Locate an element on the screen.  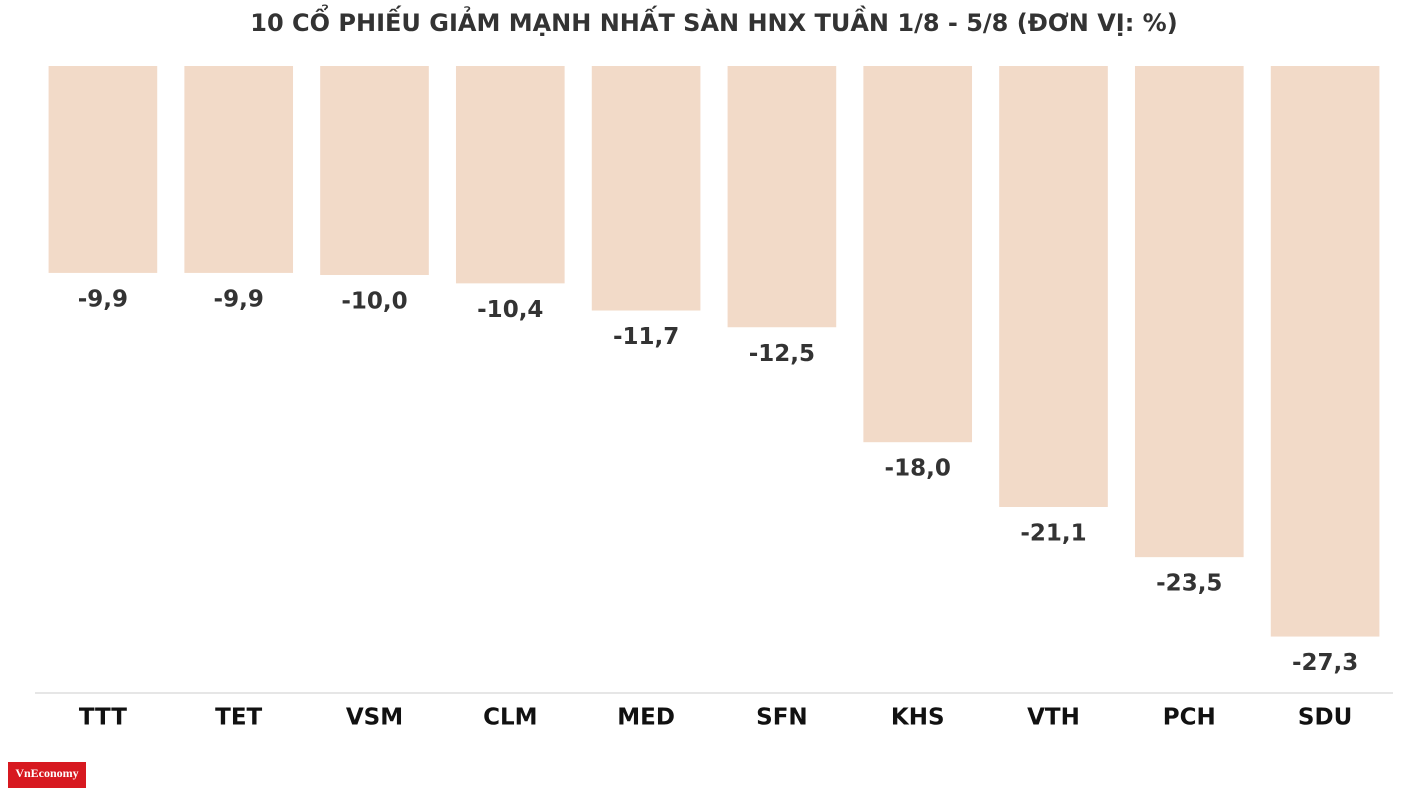
value-label: -23,5 is located at coordinates (1189, 584).